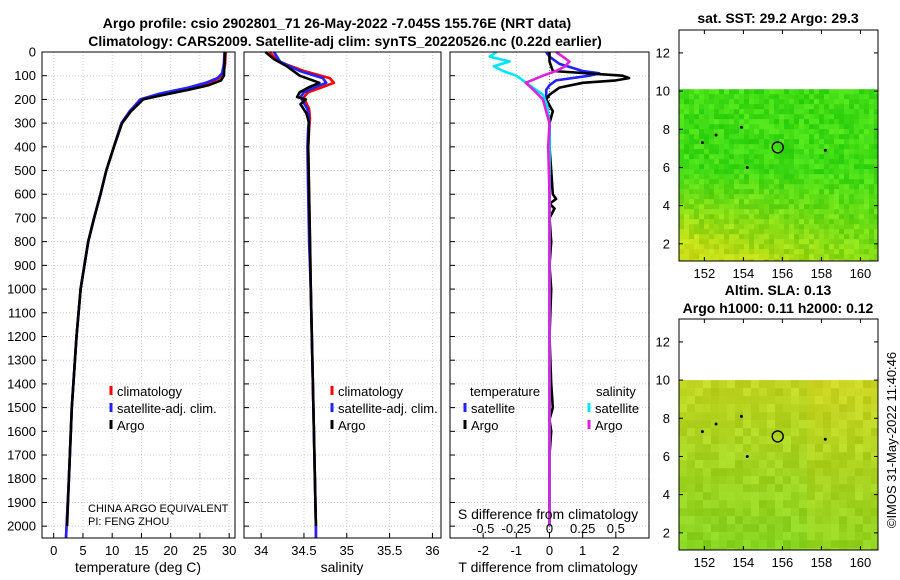  What do you see at coordinates (483, 528) in the screenshot?
I see `difference-s-tick-label: -0.5` at bounding box center [483, 528].